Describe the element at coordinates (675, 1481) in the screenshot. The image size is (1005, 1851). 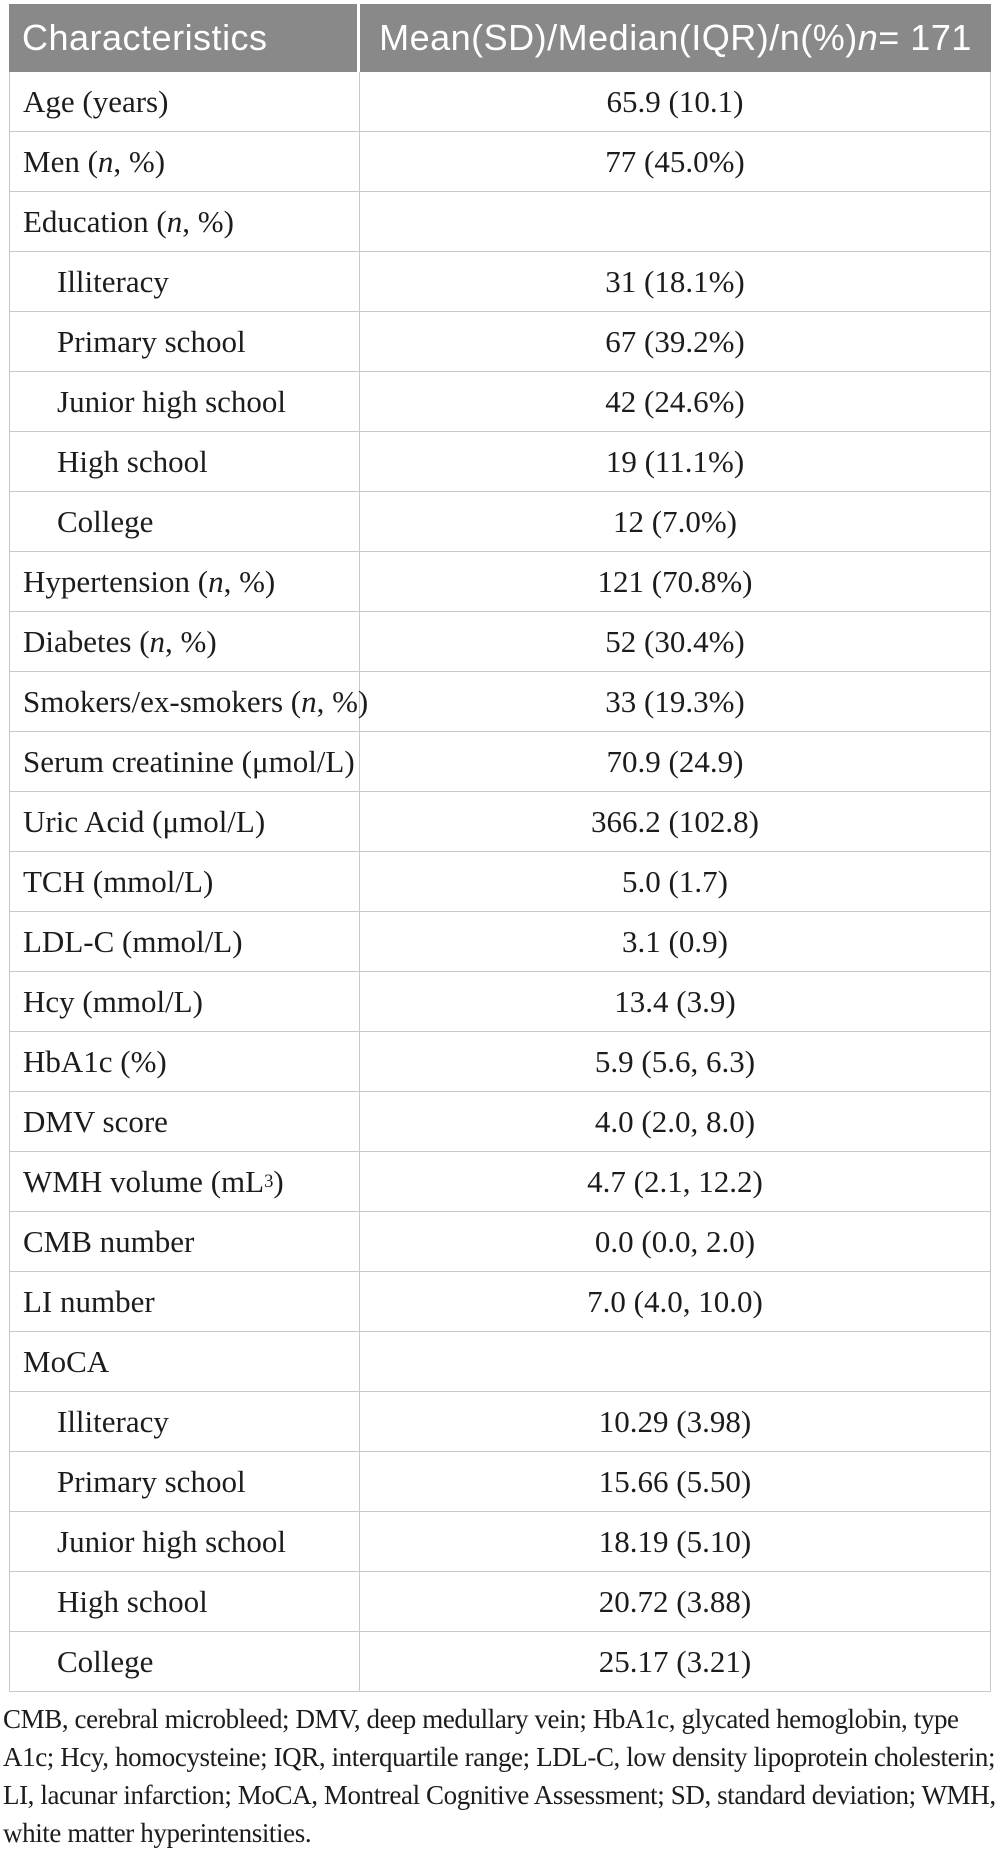
I see `row-value: 15.66 (5.50)` at that location.